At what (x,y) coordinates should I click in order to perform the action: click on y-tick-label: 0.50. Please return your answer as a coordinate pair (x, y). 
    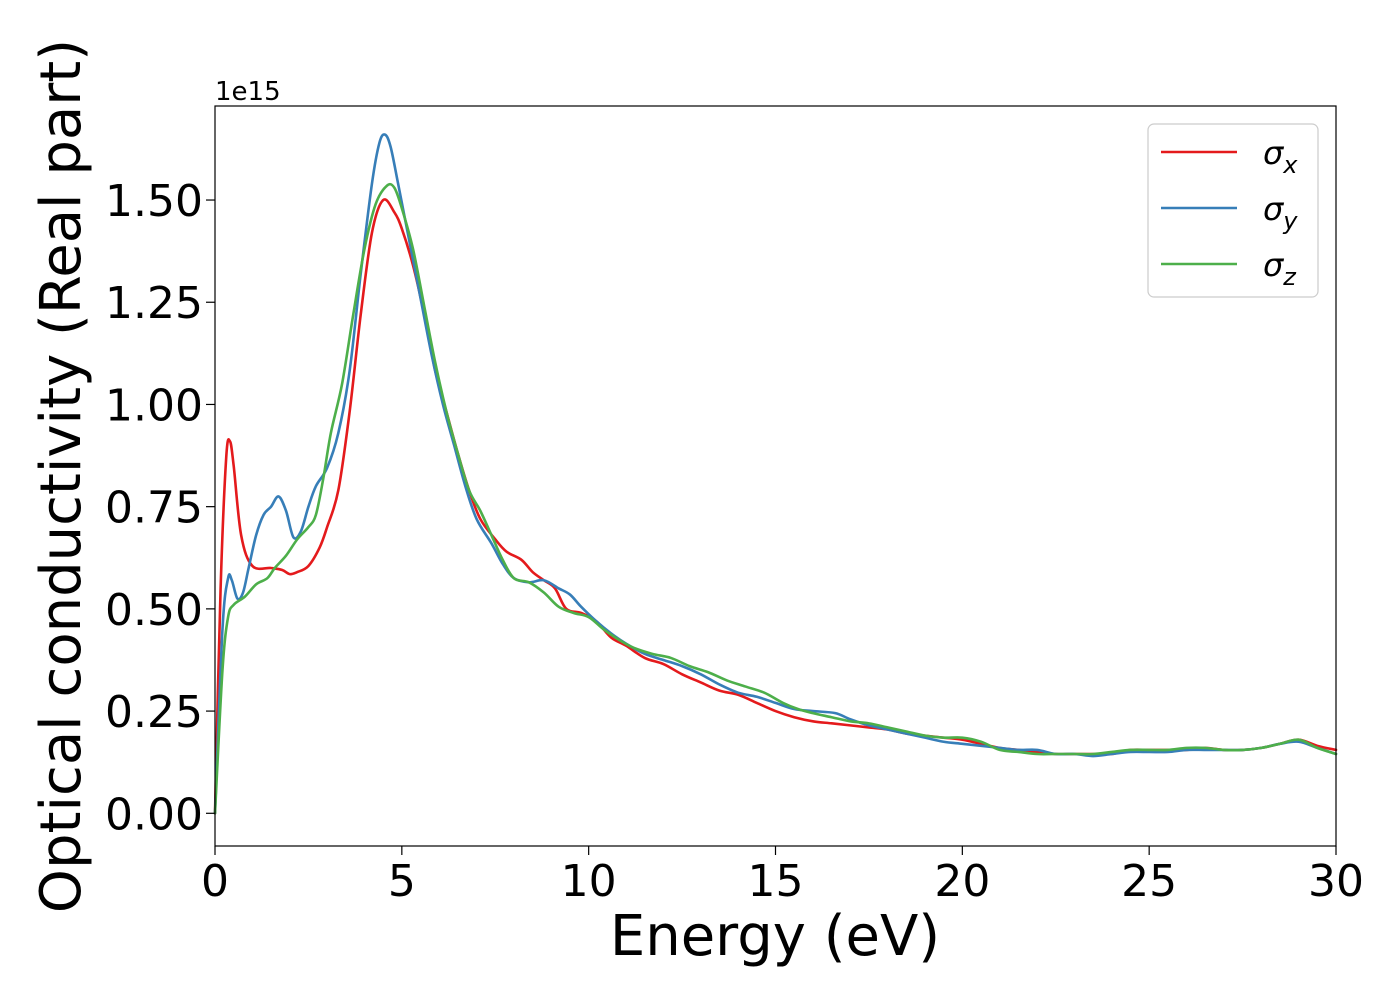
    Looking at the image, I should click on (154, 610).